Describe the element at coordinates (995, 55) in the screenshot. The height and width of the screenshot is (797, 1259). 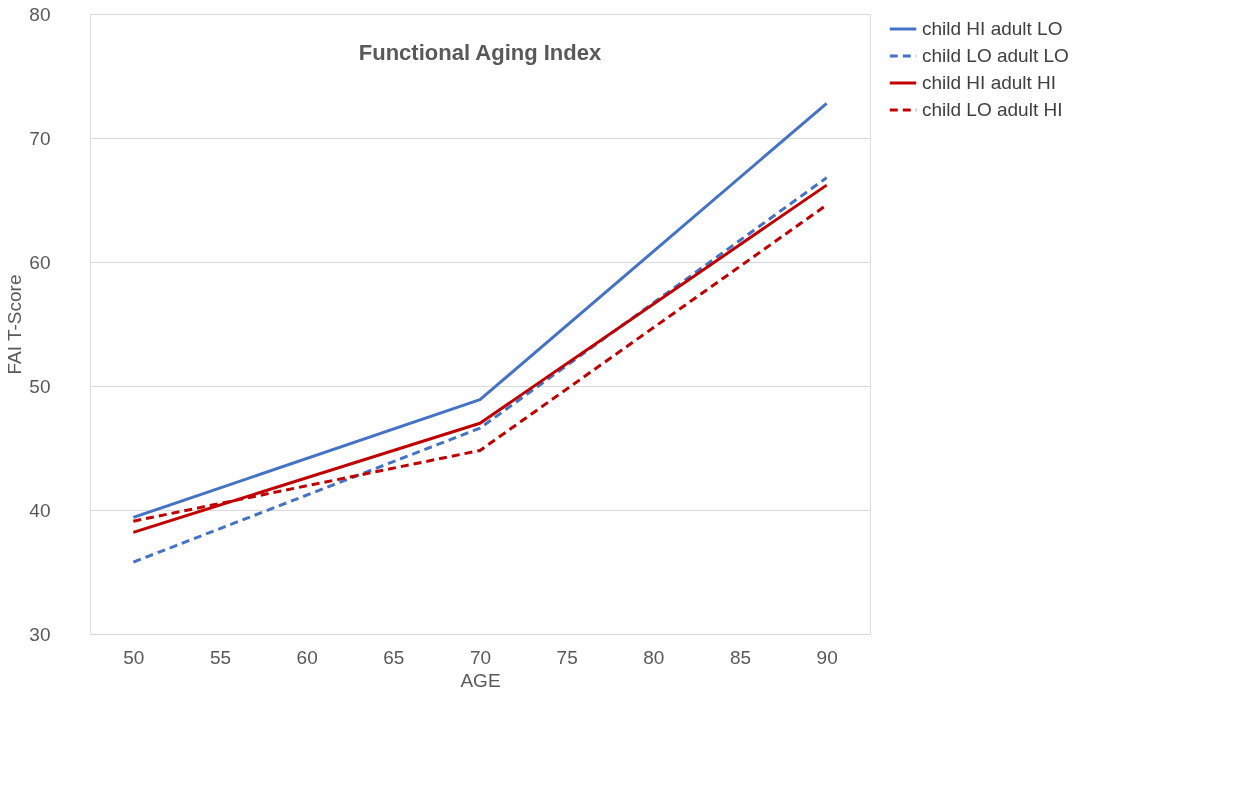
I see `legend-label: child LO adult LO` at that location.